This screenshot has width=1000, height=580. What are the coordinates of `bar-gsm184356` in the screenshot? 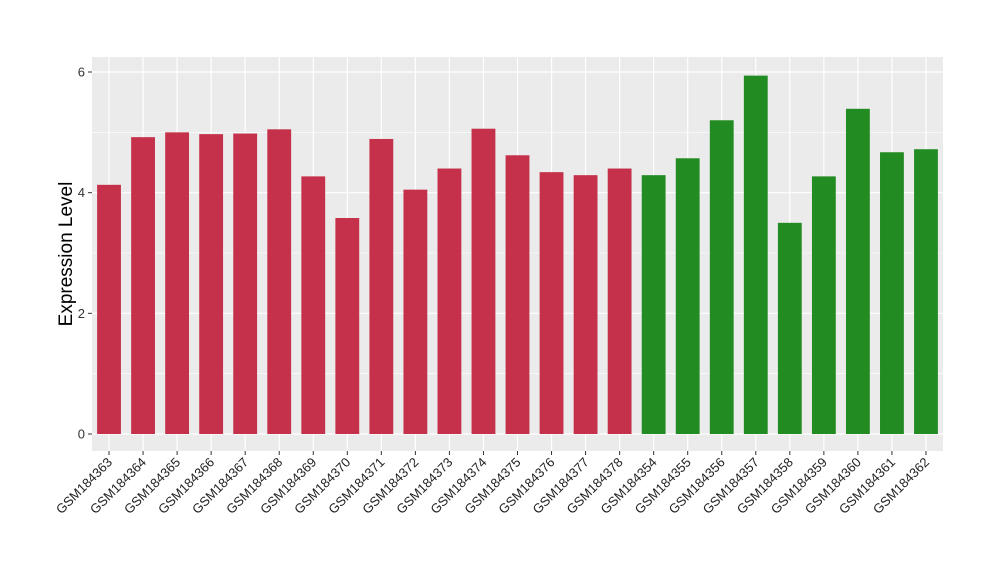 It's located at (721, 277).